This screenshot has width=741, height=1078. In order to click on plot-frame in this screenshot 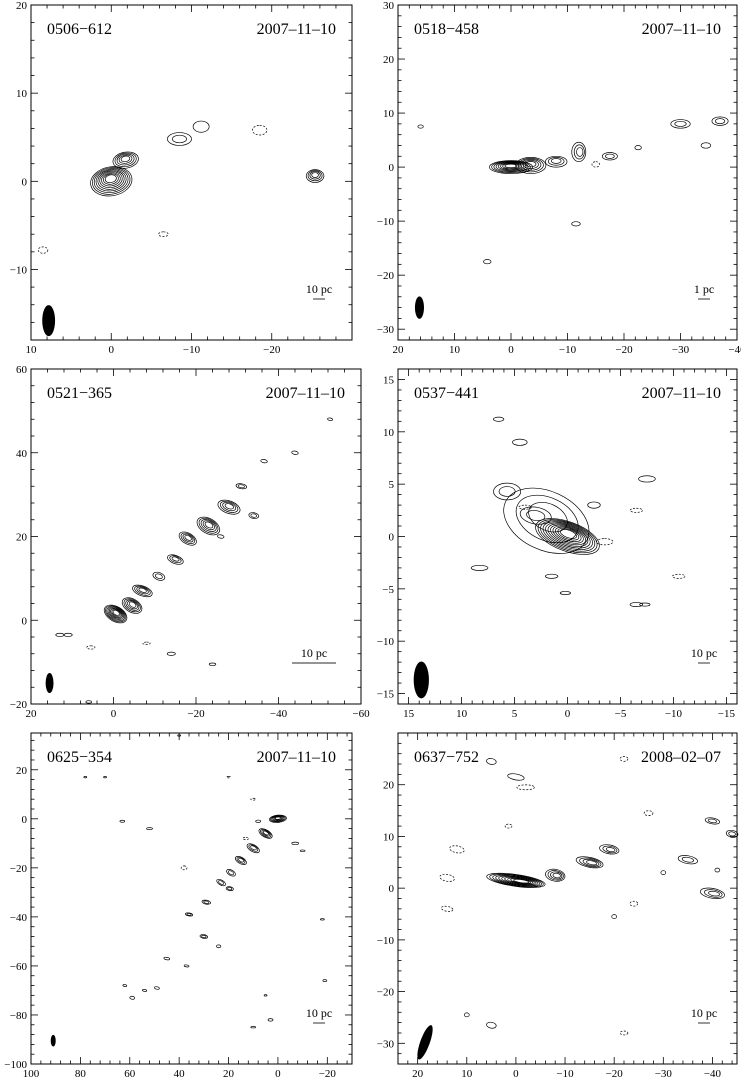, I will do `click(191, 172)`.